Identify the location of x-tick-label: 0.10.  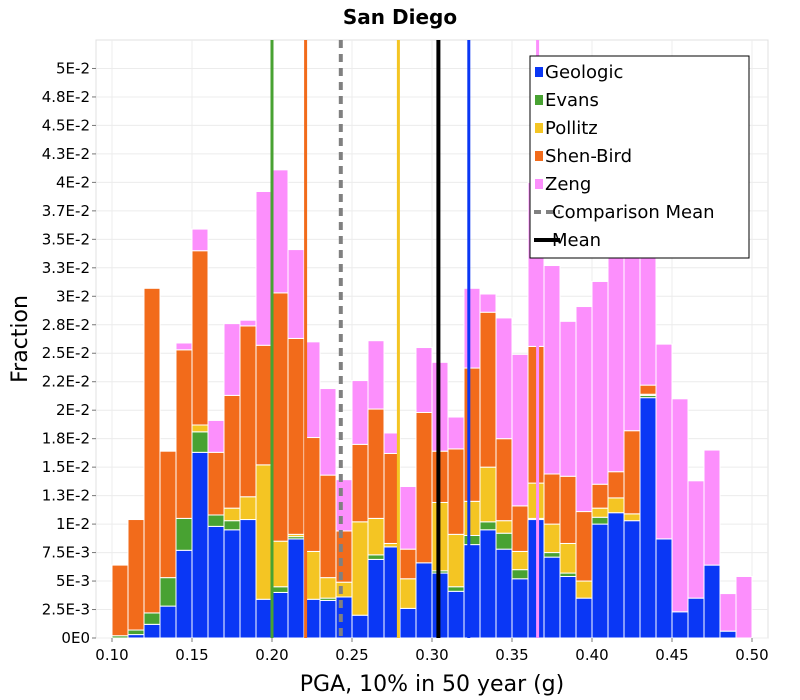
(111, 655).